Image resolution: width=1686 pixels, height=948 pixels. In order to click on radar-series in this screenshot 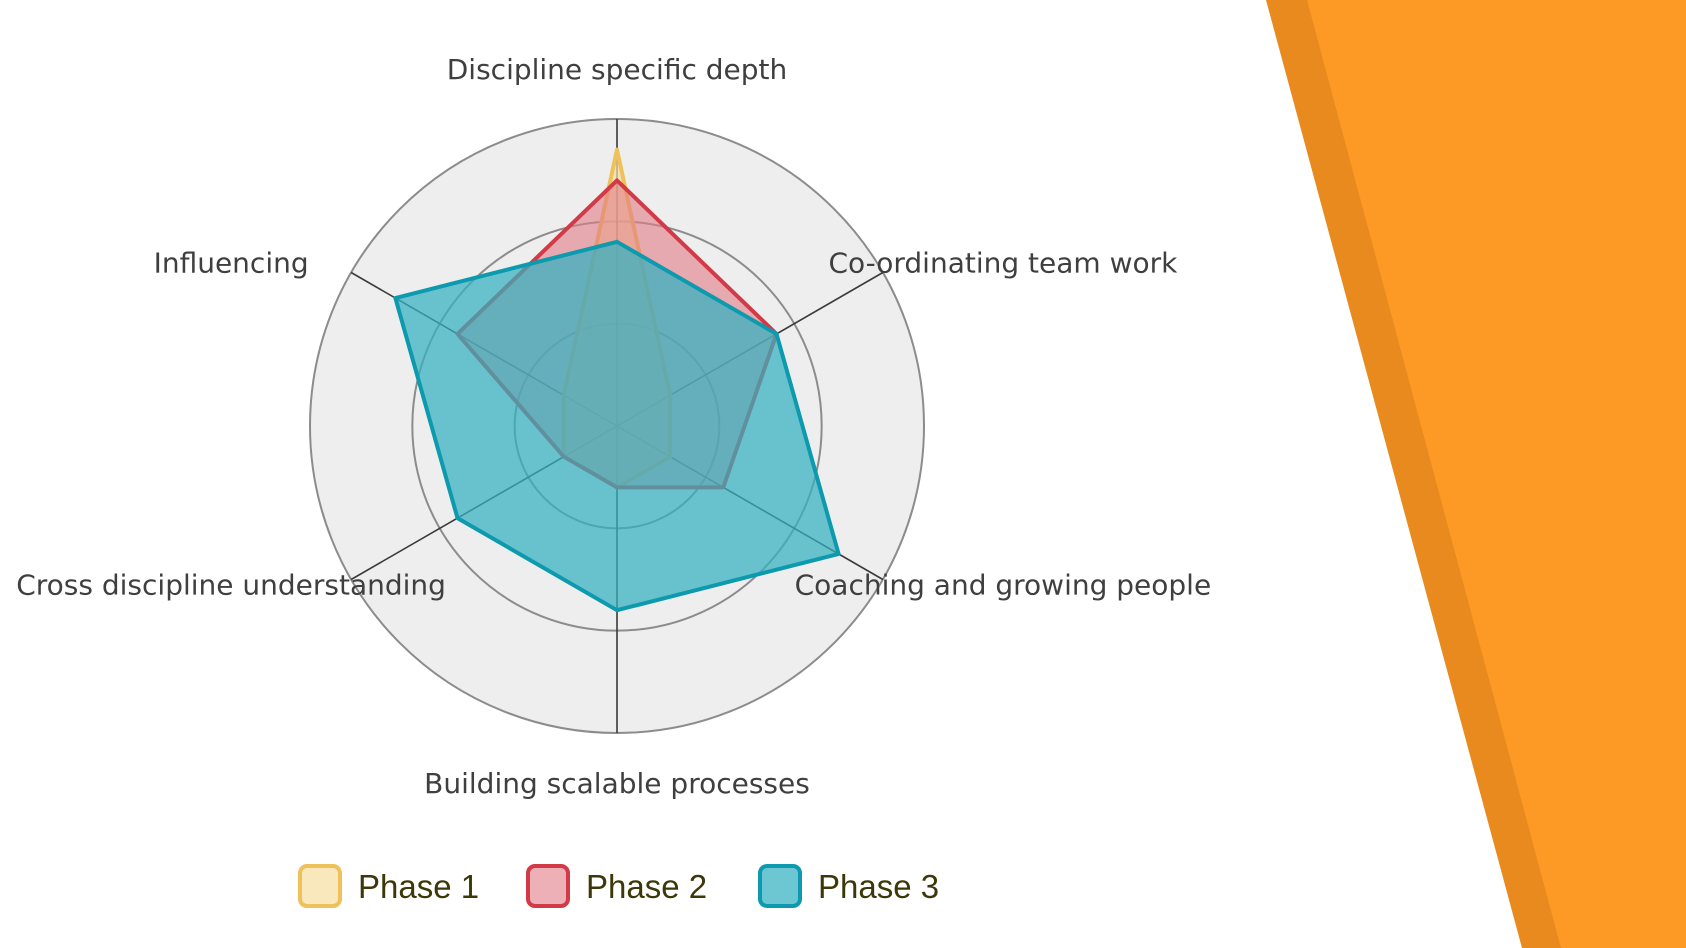, I will do `click(617, 380)`.